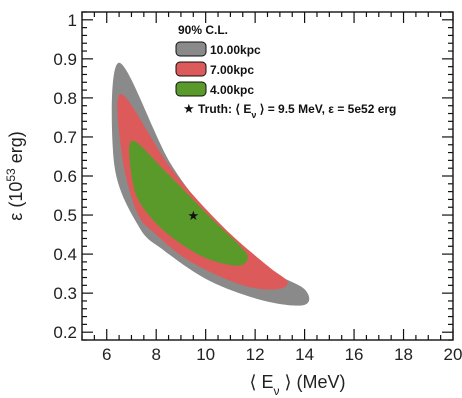 This screenshot has height=398, width=462. What do you see at coordinates (224, 109) in the screenshot?
I see `legend-truth-main: Truth: ⟨ E` at bounding box center [224, 109].